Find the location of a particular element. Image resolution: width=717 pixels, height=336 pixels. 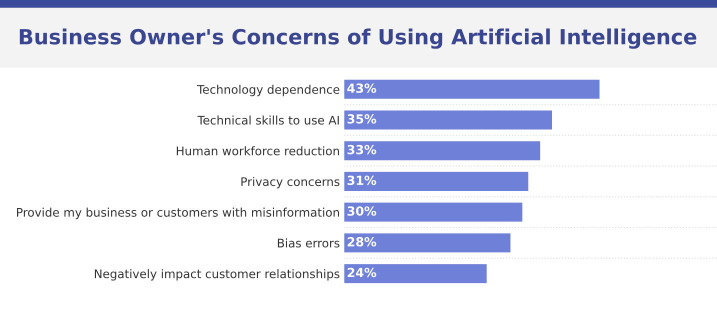

data-label: 31% is located at coordinates (362, 181).